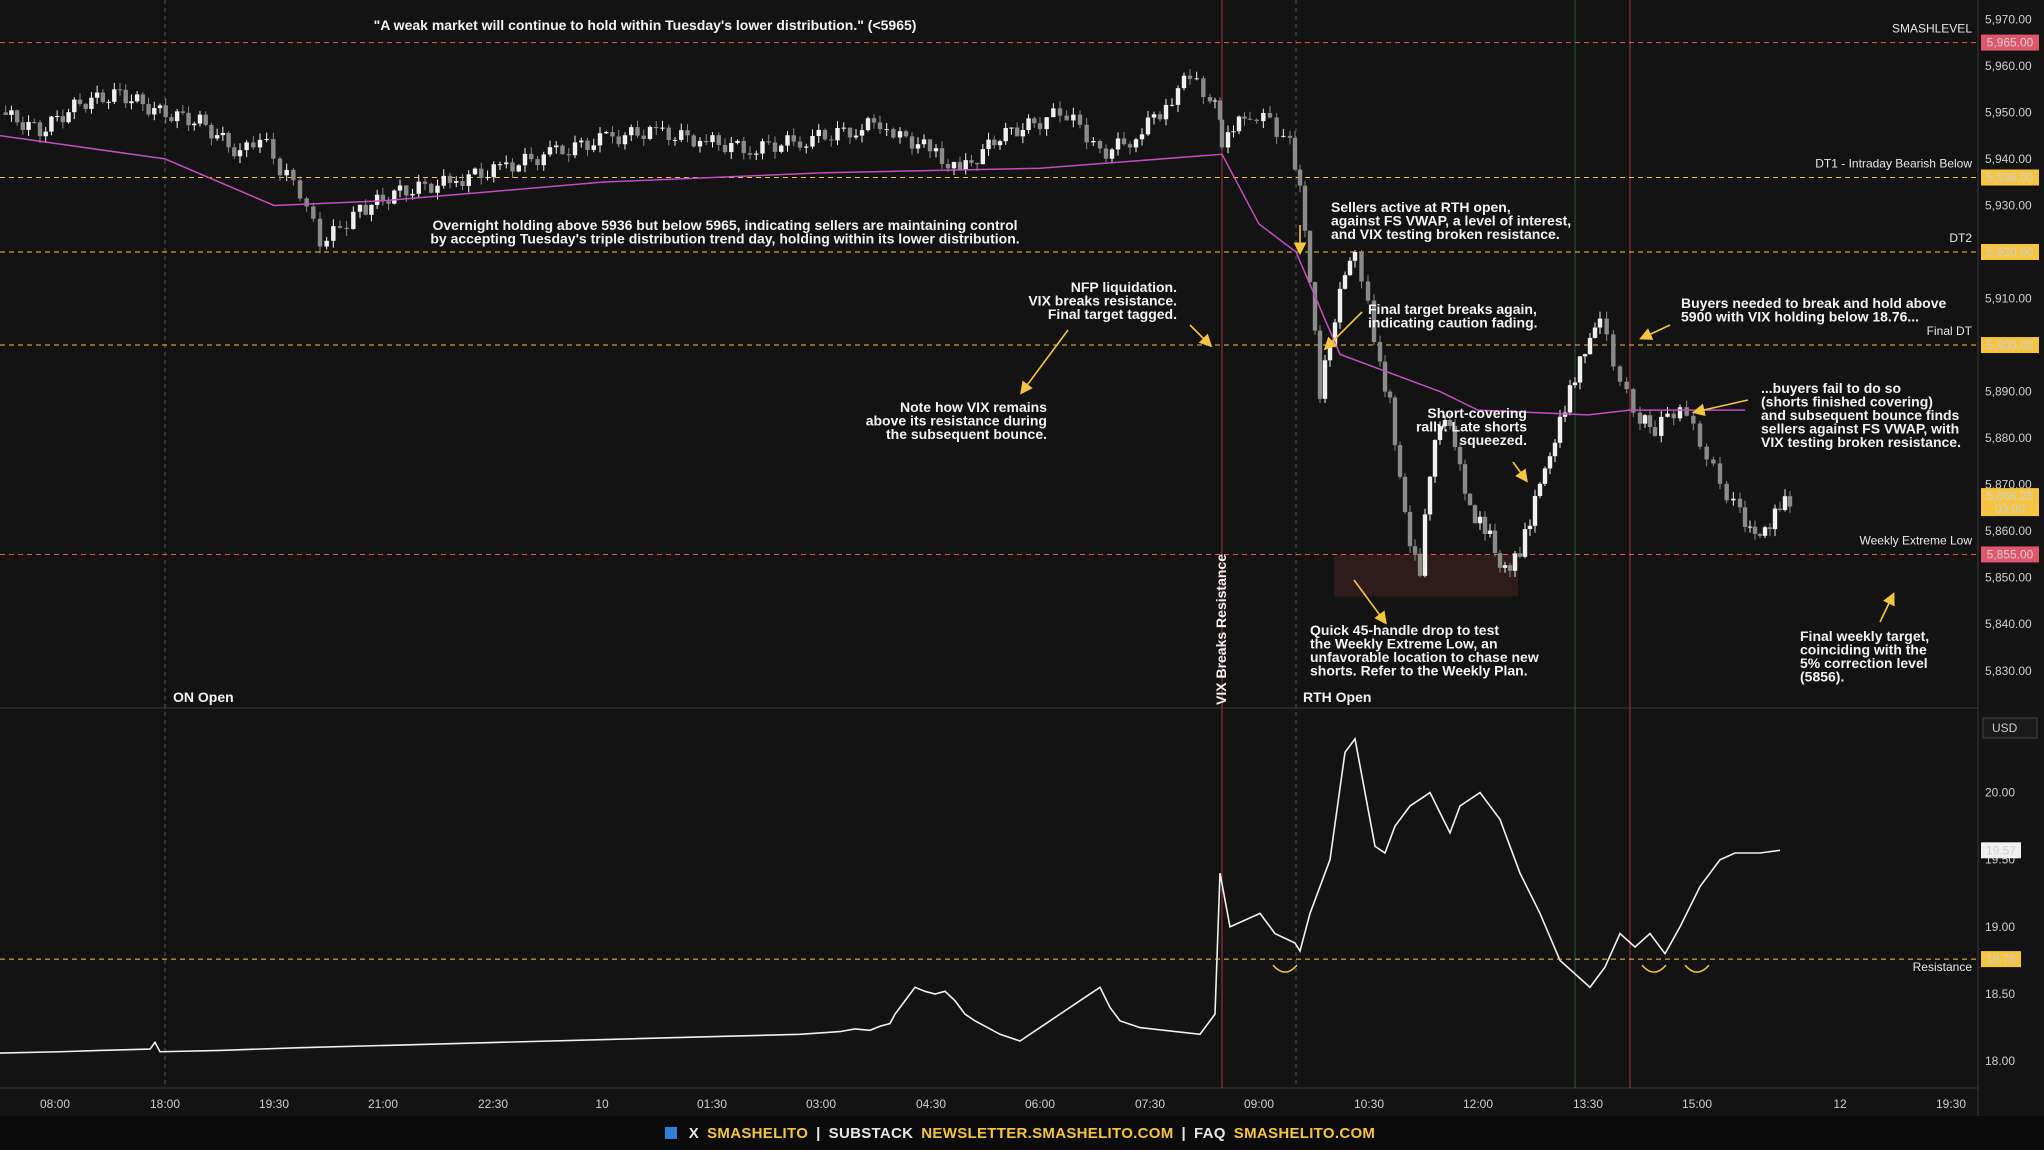 The height and width of the screenshot is (1150, 2044). What do you see at coordinates (2010, 43) in the screenshot?
I see `level-price-text: 5,965.00` at bounding box center [2010, 43].